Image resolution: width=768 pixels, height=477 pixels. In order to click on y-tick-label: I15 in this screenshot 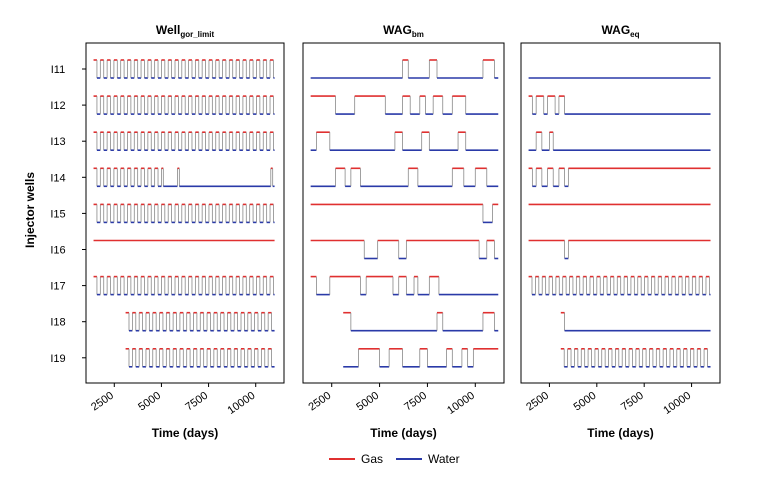, I will do `click(57, 214)`.